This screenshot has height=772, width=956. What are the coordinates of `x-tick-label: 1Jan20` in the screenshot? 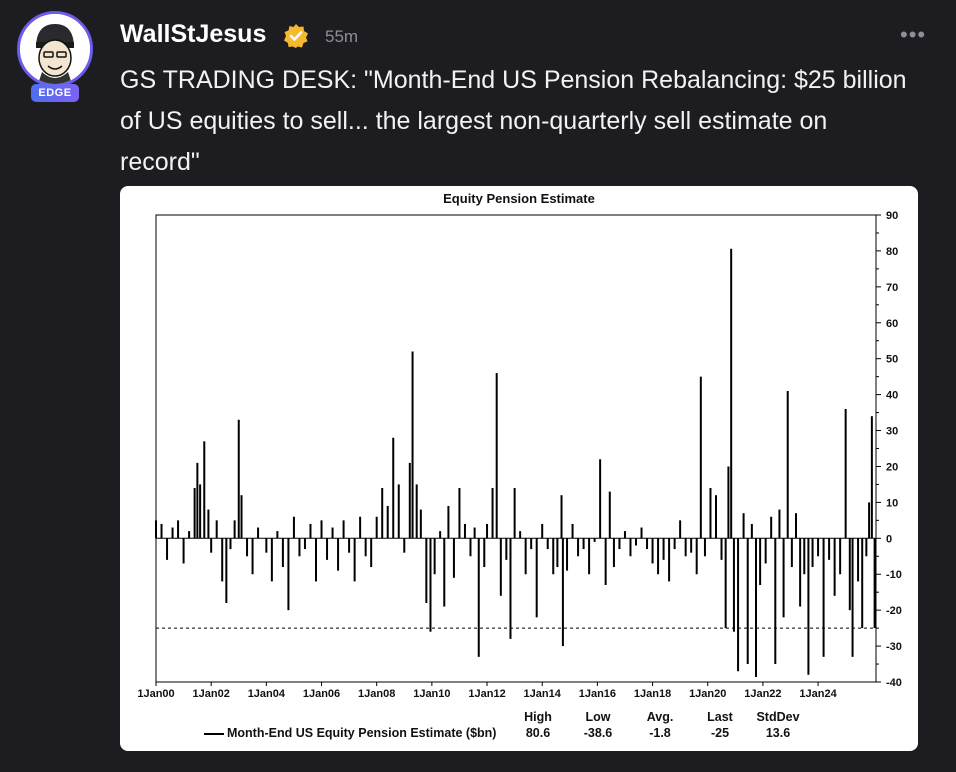 It's located at (707, 694).